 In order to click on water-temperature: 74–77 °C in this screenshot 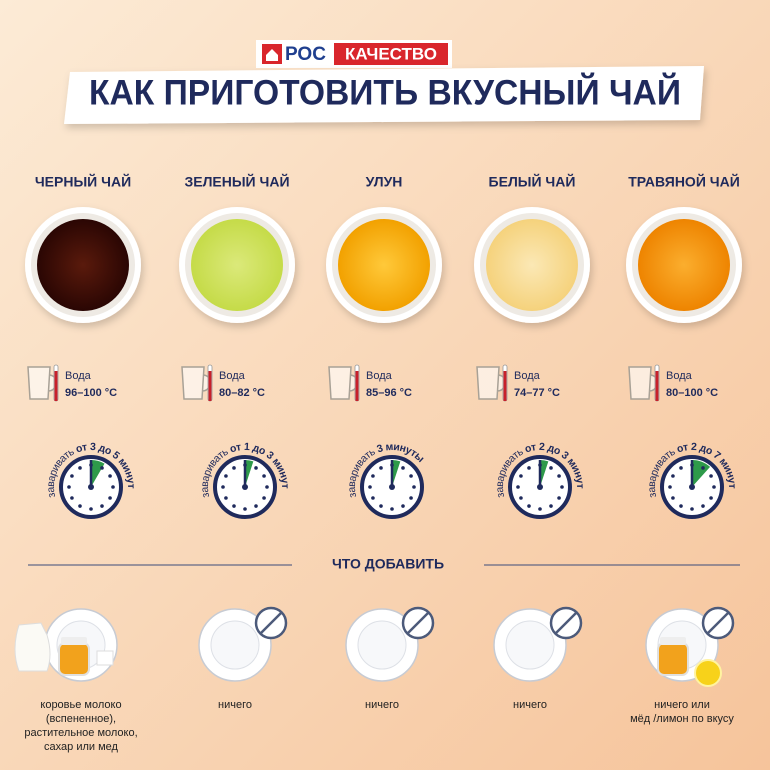, I will do `click(537, 393)`.